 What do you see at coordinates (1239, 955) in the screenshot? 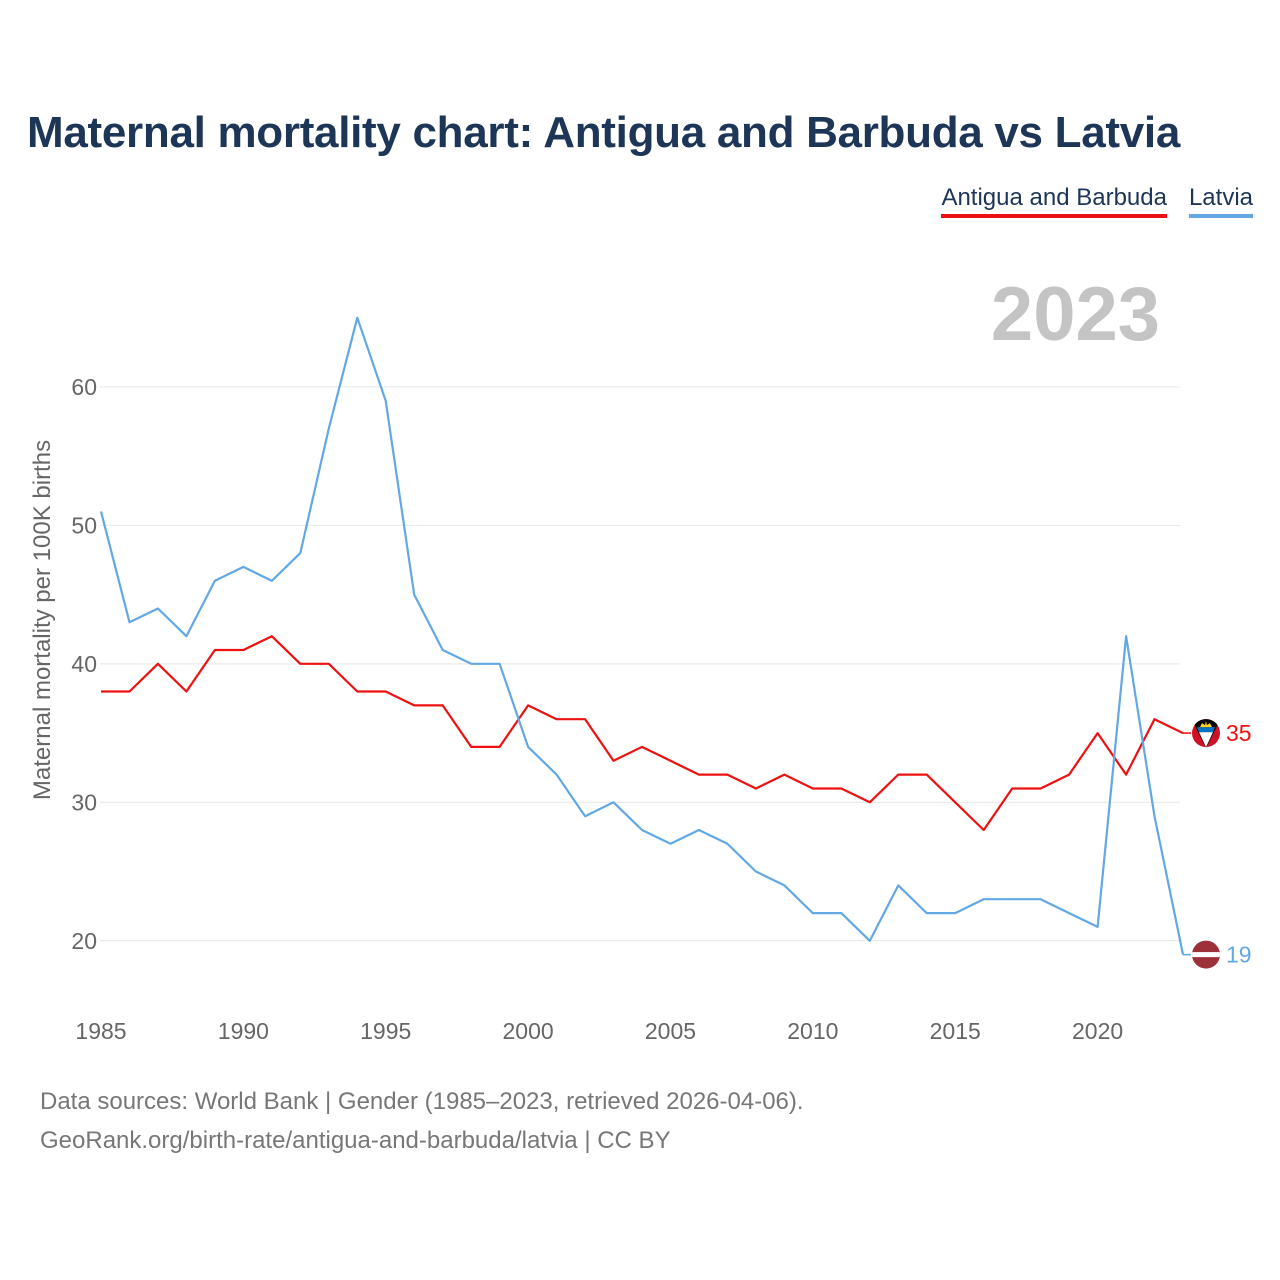
I see `end-value-label-latvia: 19` at bounding box center [1239, 955].